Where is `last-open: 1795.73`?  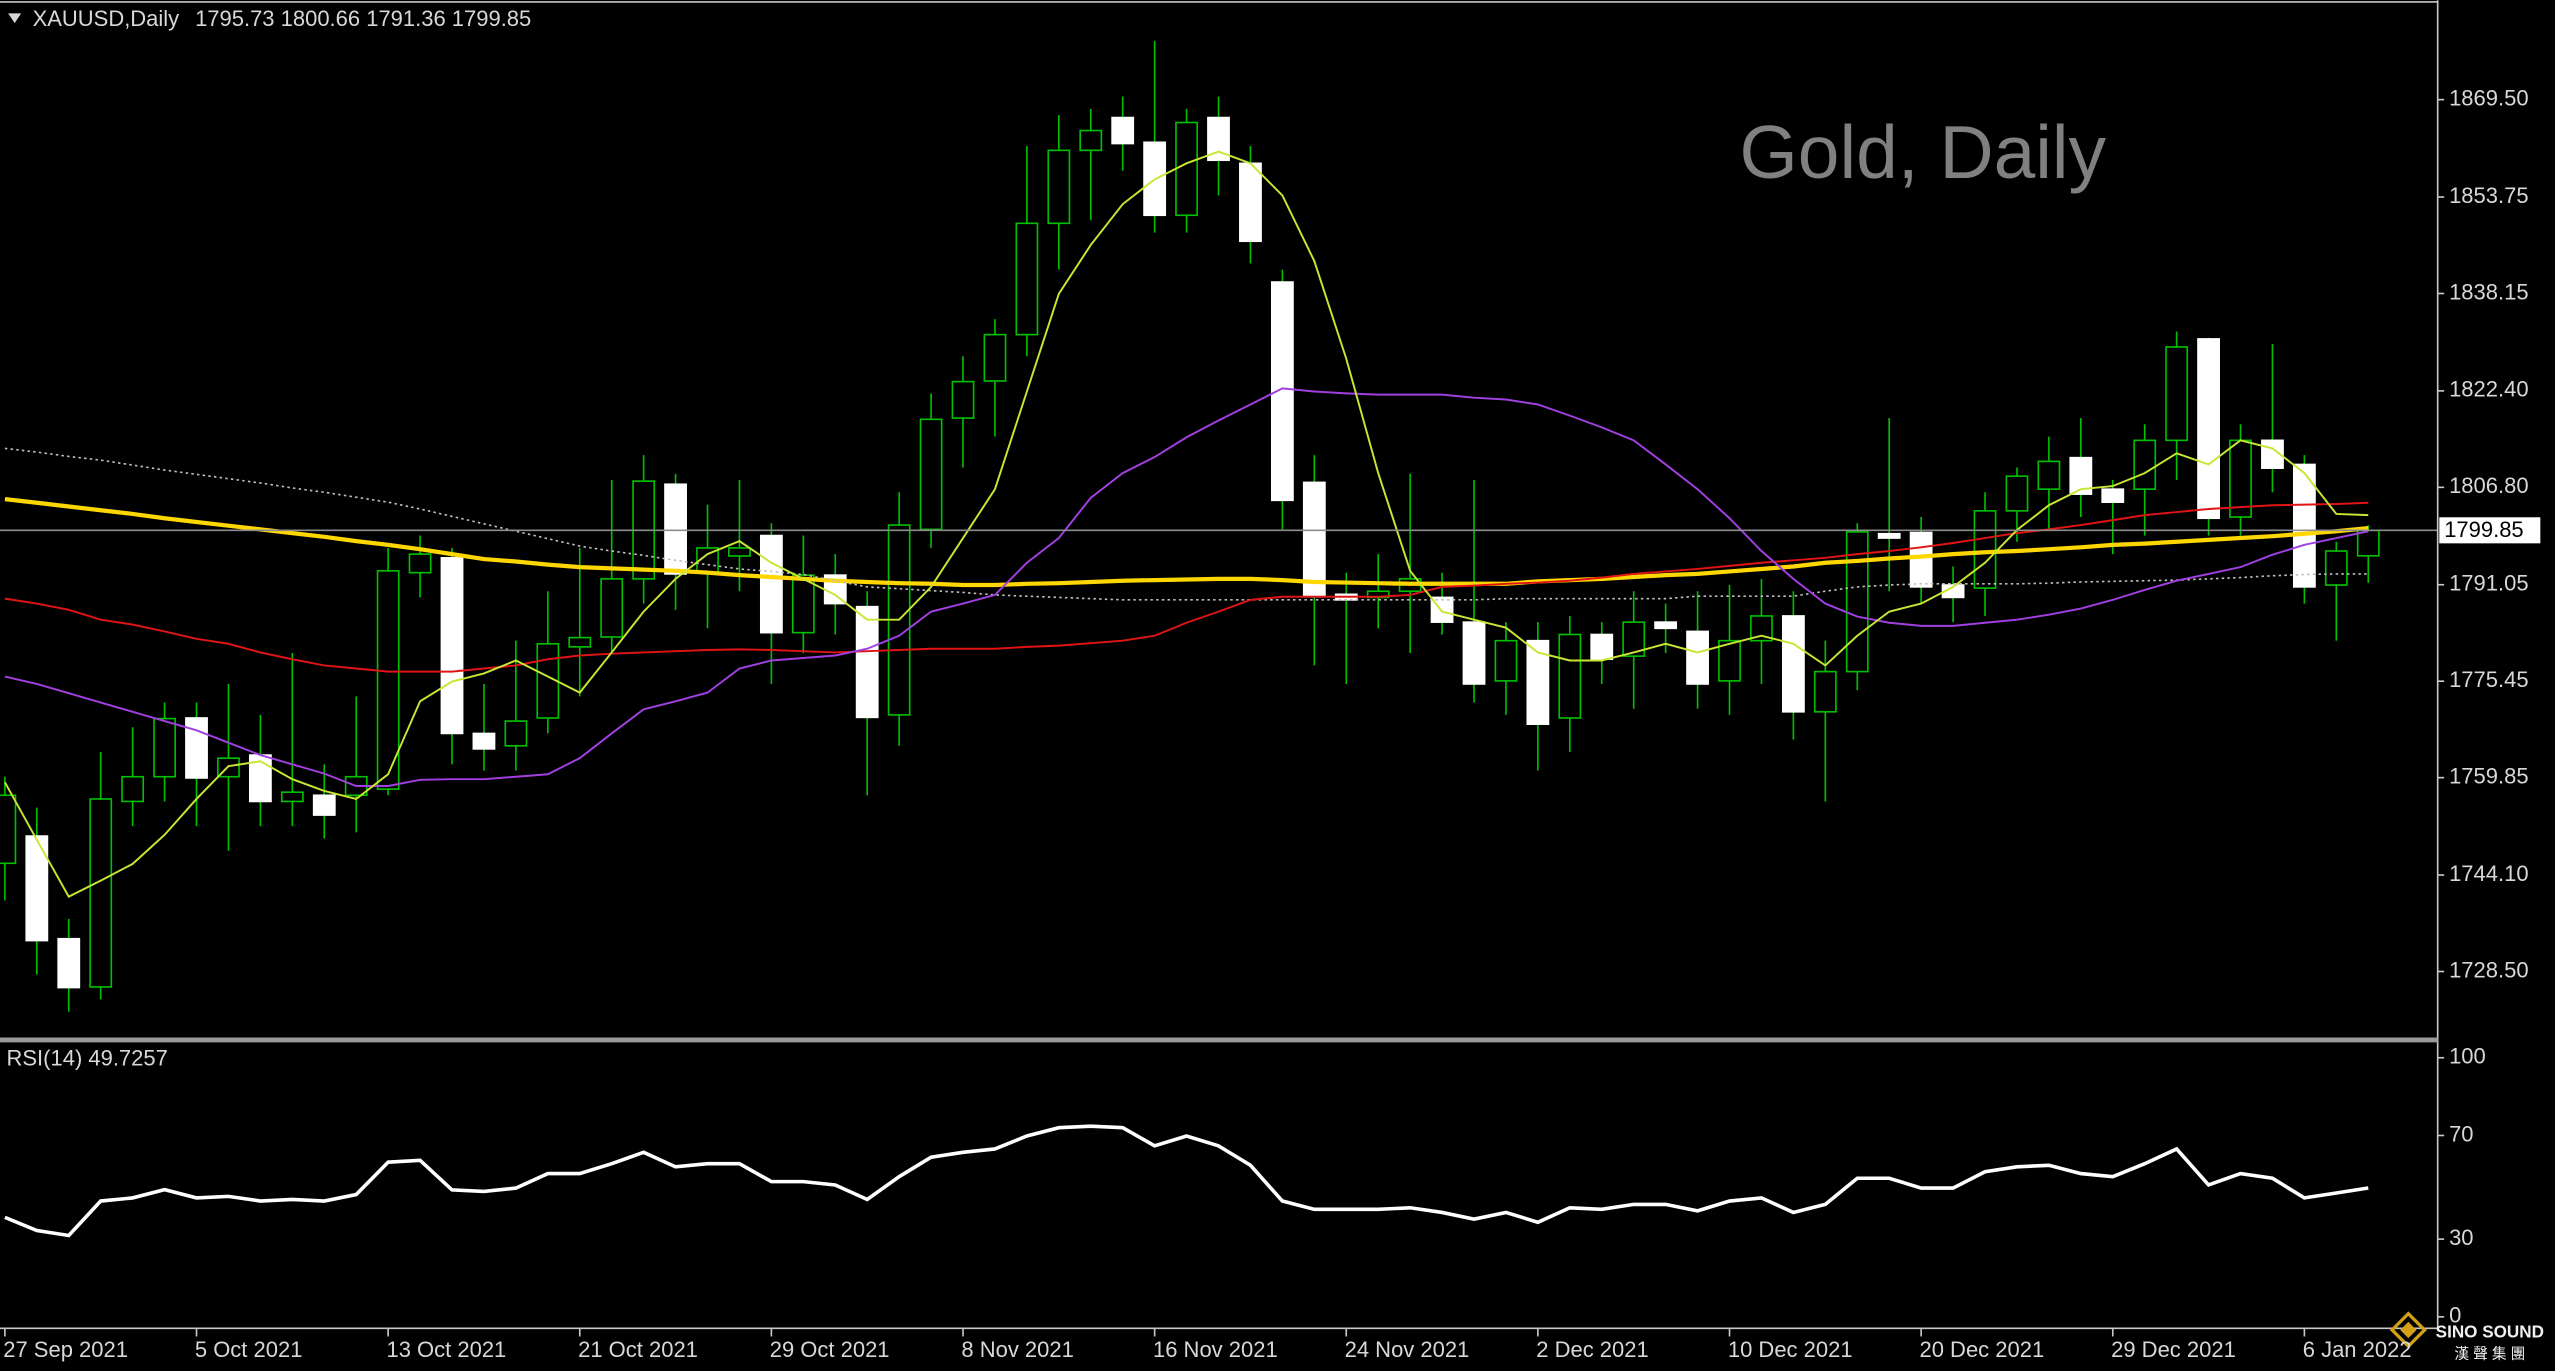
last-open: 1795.73 is located at coordinates (234, 18).